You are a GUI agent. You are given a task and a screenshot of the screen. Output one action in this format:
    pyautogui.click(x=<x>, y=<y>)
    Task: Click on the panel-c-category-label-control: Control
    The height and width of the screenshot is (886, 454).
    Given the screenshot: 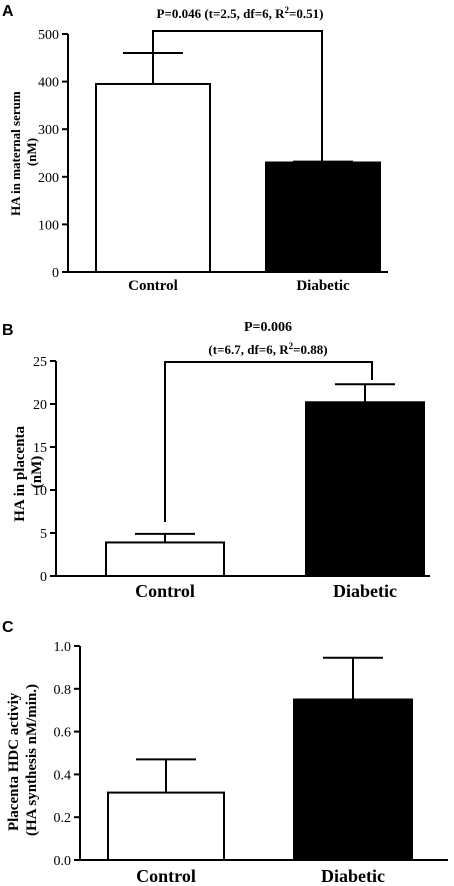 What is the action you would take?
    pyautogui.click(x=166, y=876)
    